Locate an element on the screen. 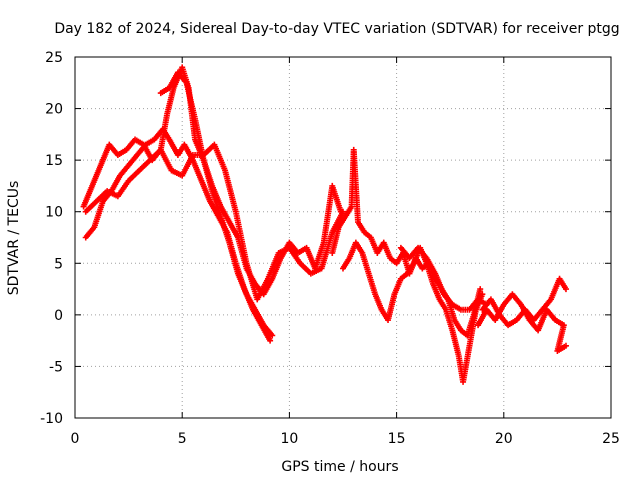 The image size is (640, 480). x-tick-label: 10 is located at coordinates (289, 439).